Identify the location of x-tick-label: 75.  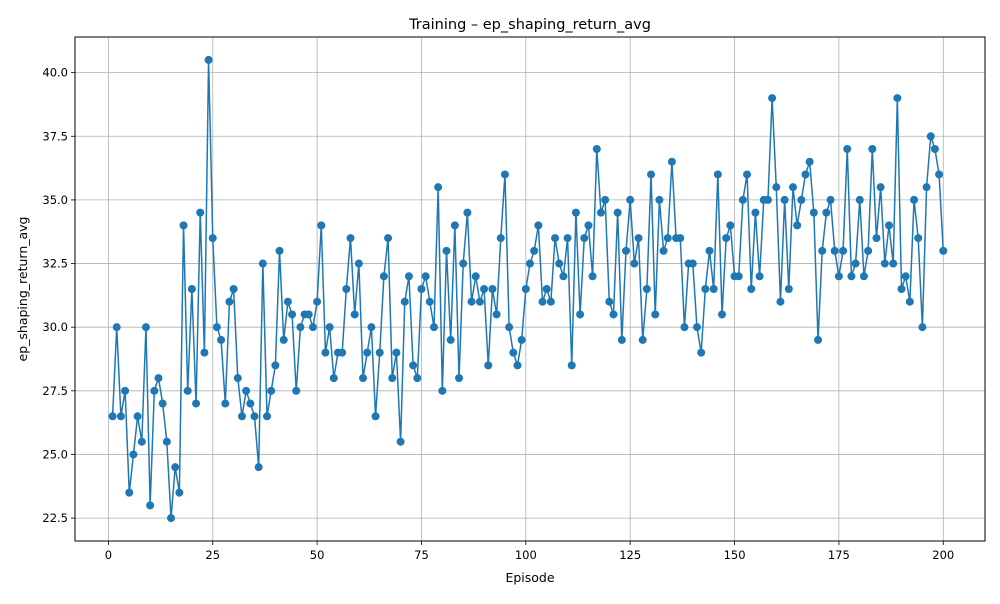
(421, 555).